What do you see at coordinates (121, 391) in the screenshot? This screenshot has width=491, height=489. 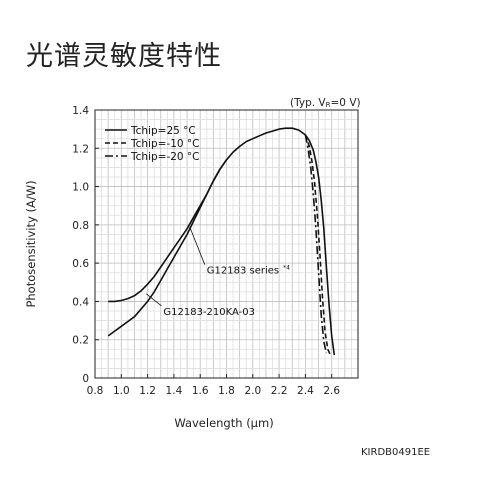 I see `x-tick-label: 1.0` at bounding box center [121, 391].